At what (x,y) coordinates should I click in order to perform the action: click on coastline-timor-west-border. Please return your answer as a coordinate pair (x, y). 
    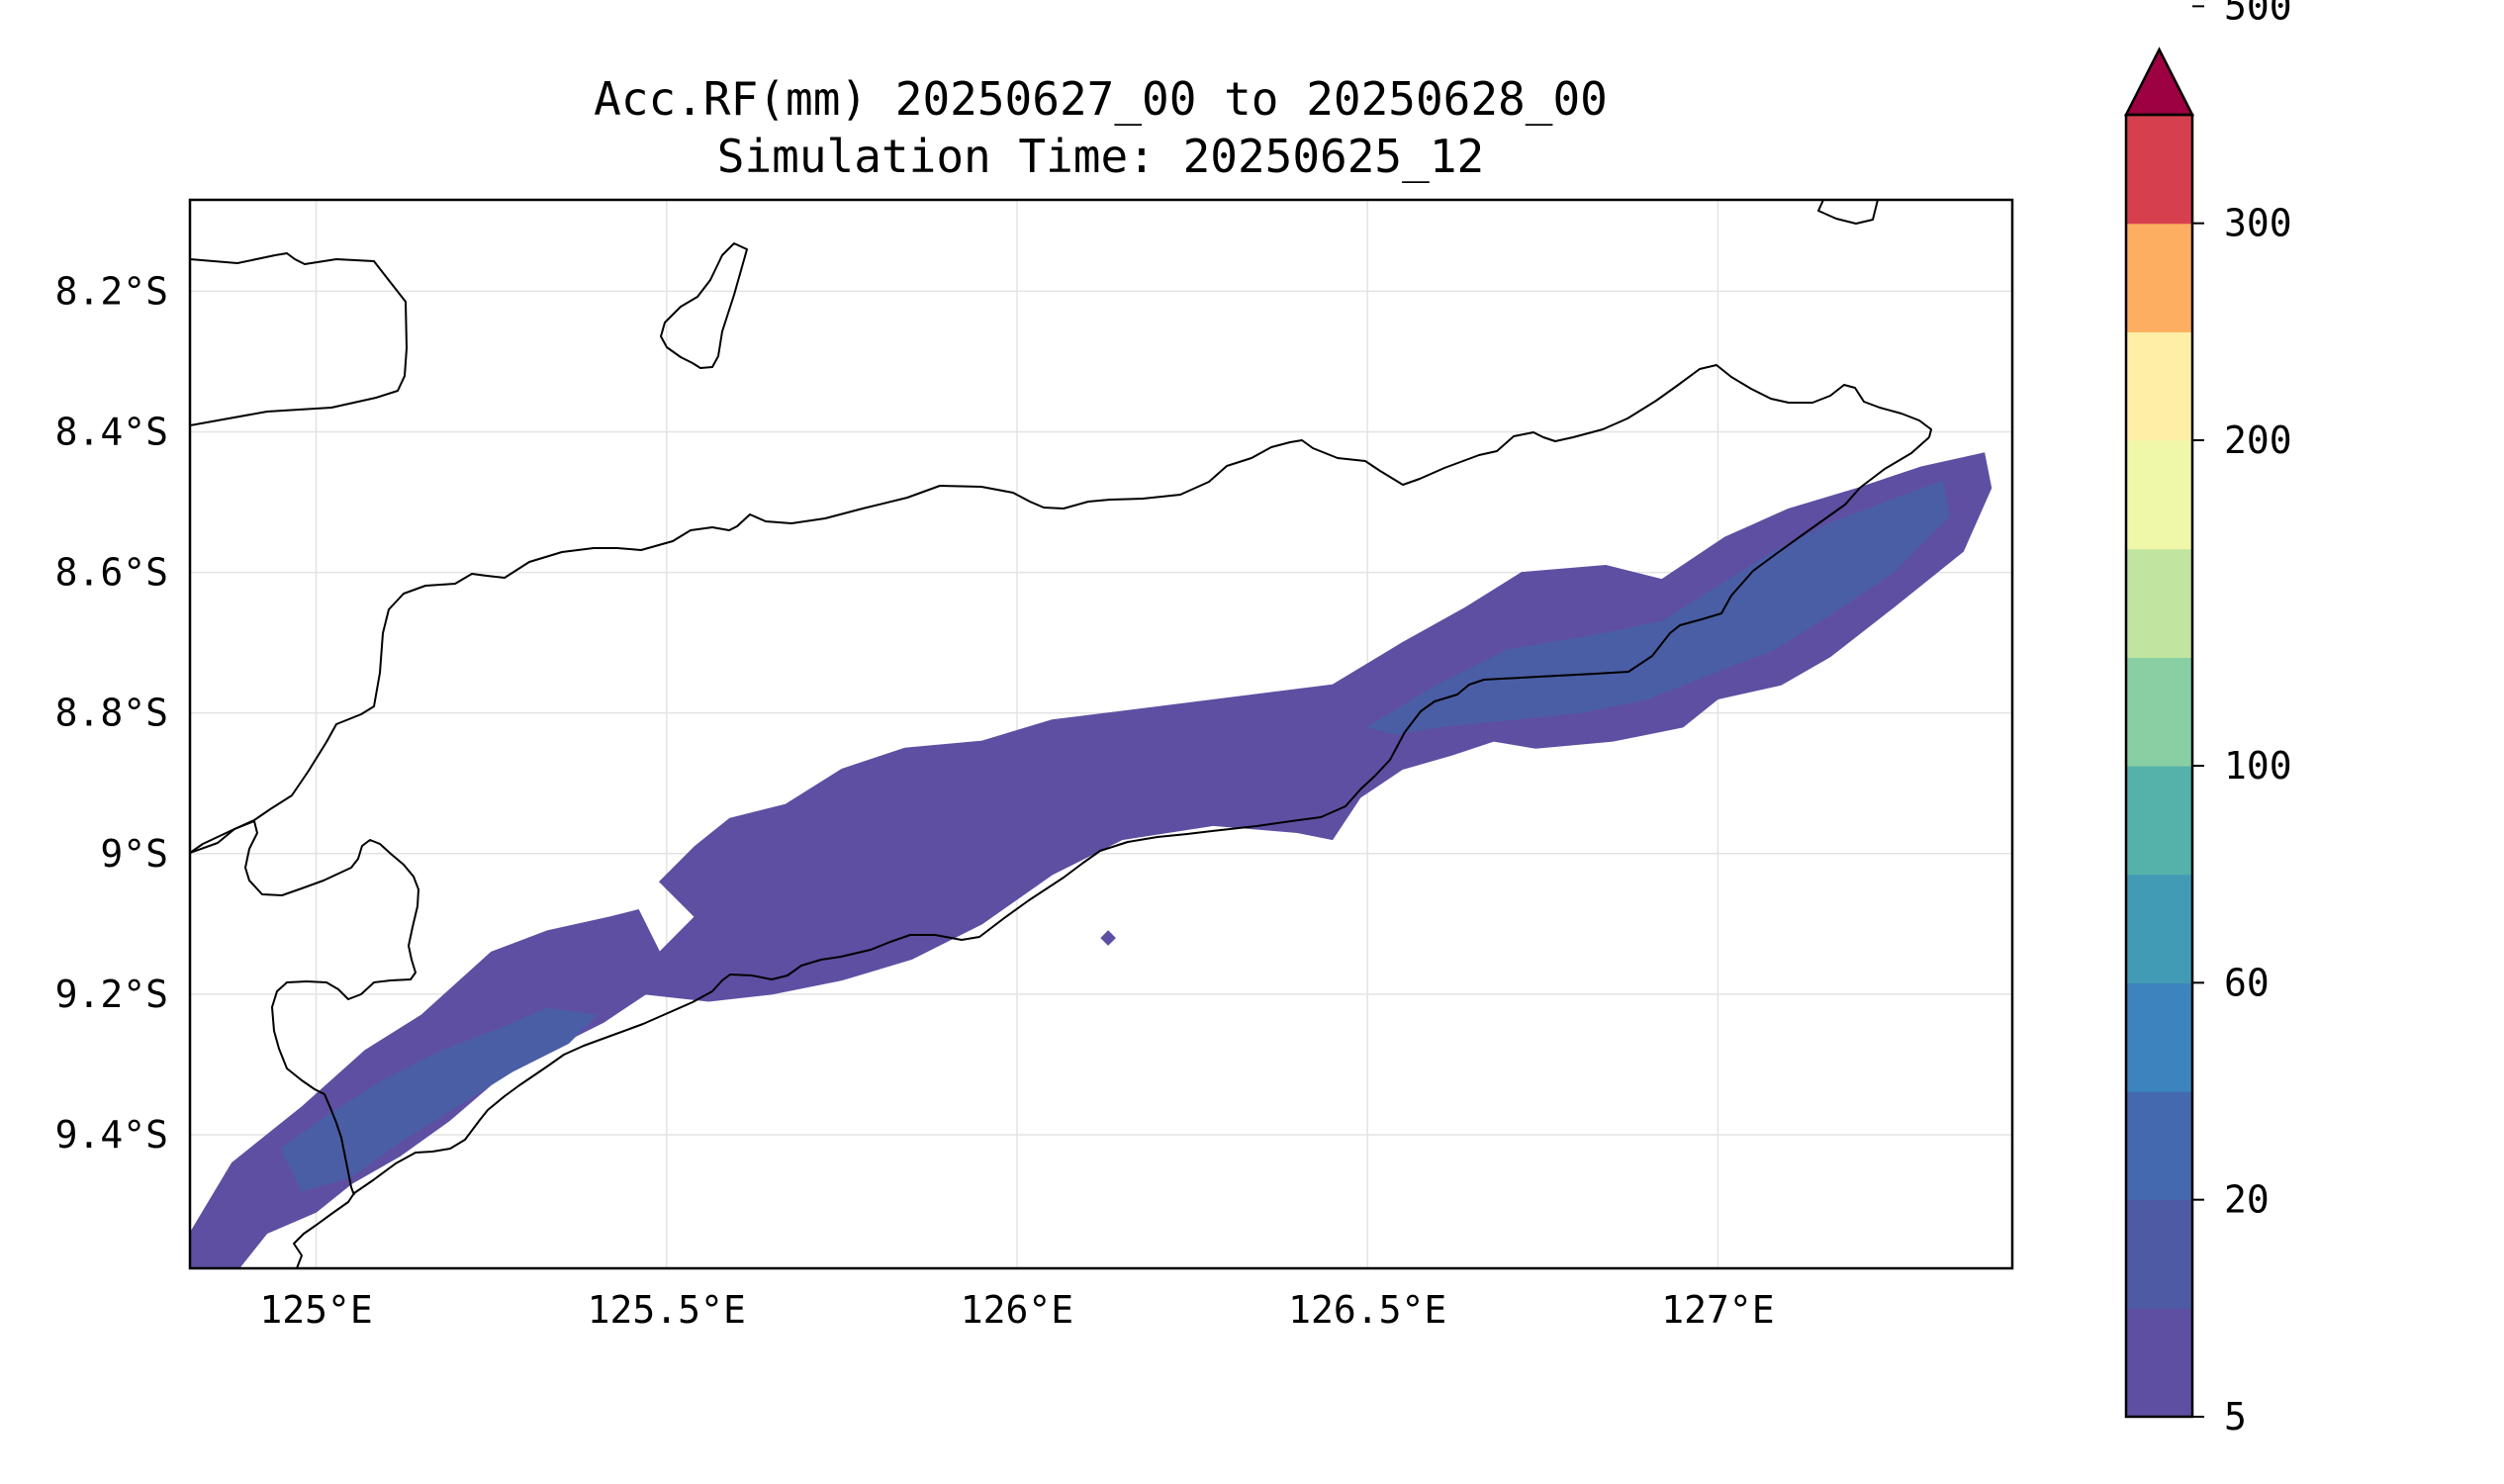
    Looking at the image, I should click on (304, 1008).